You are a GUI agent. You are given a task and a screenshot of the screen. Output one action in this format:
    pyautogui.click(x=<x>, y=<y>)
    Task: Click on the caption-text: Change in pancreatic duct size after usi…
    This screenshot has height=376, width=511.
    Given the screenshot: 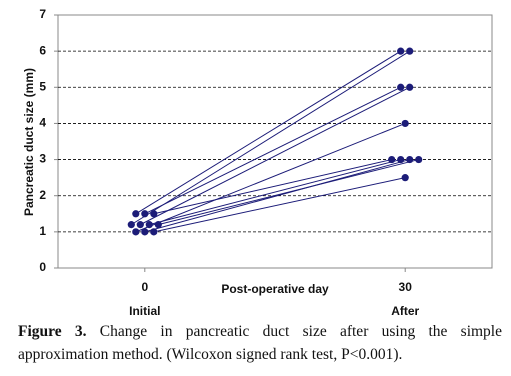 What is the action you would take?
    pyautogui.click(x=260, y=343)
    